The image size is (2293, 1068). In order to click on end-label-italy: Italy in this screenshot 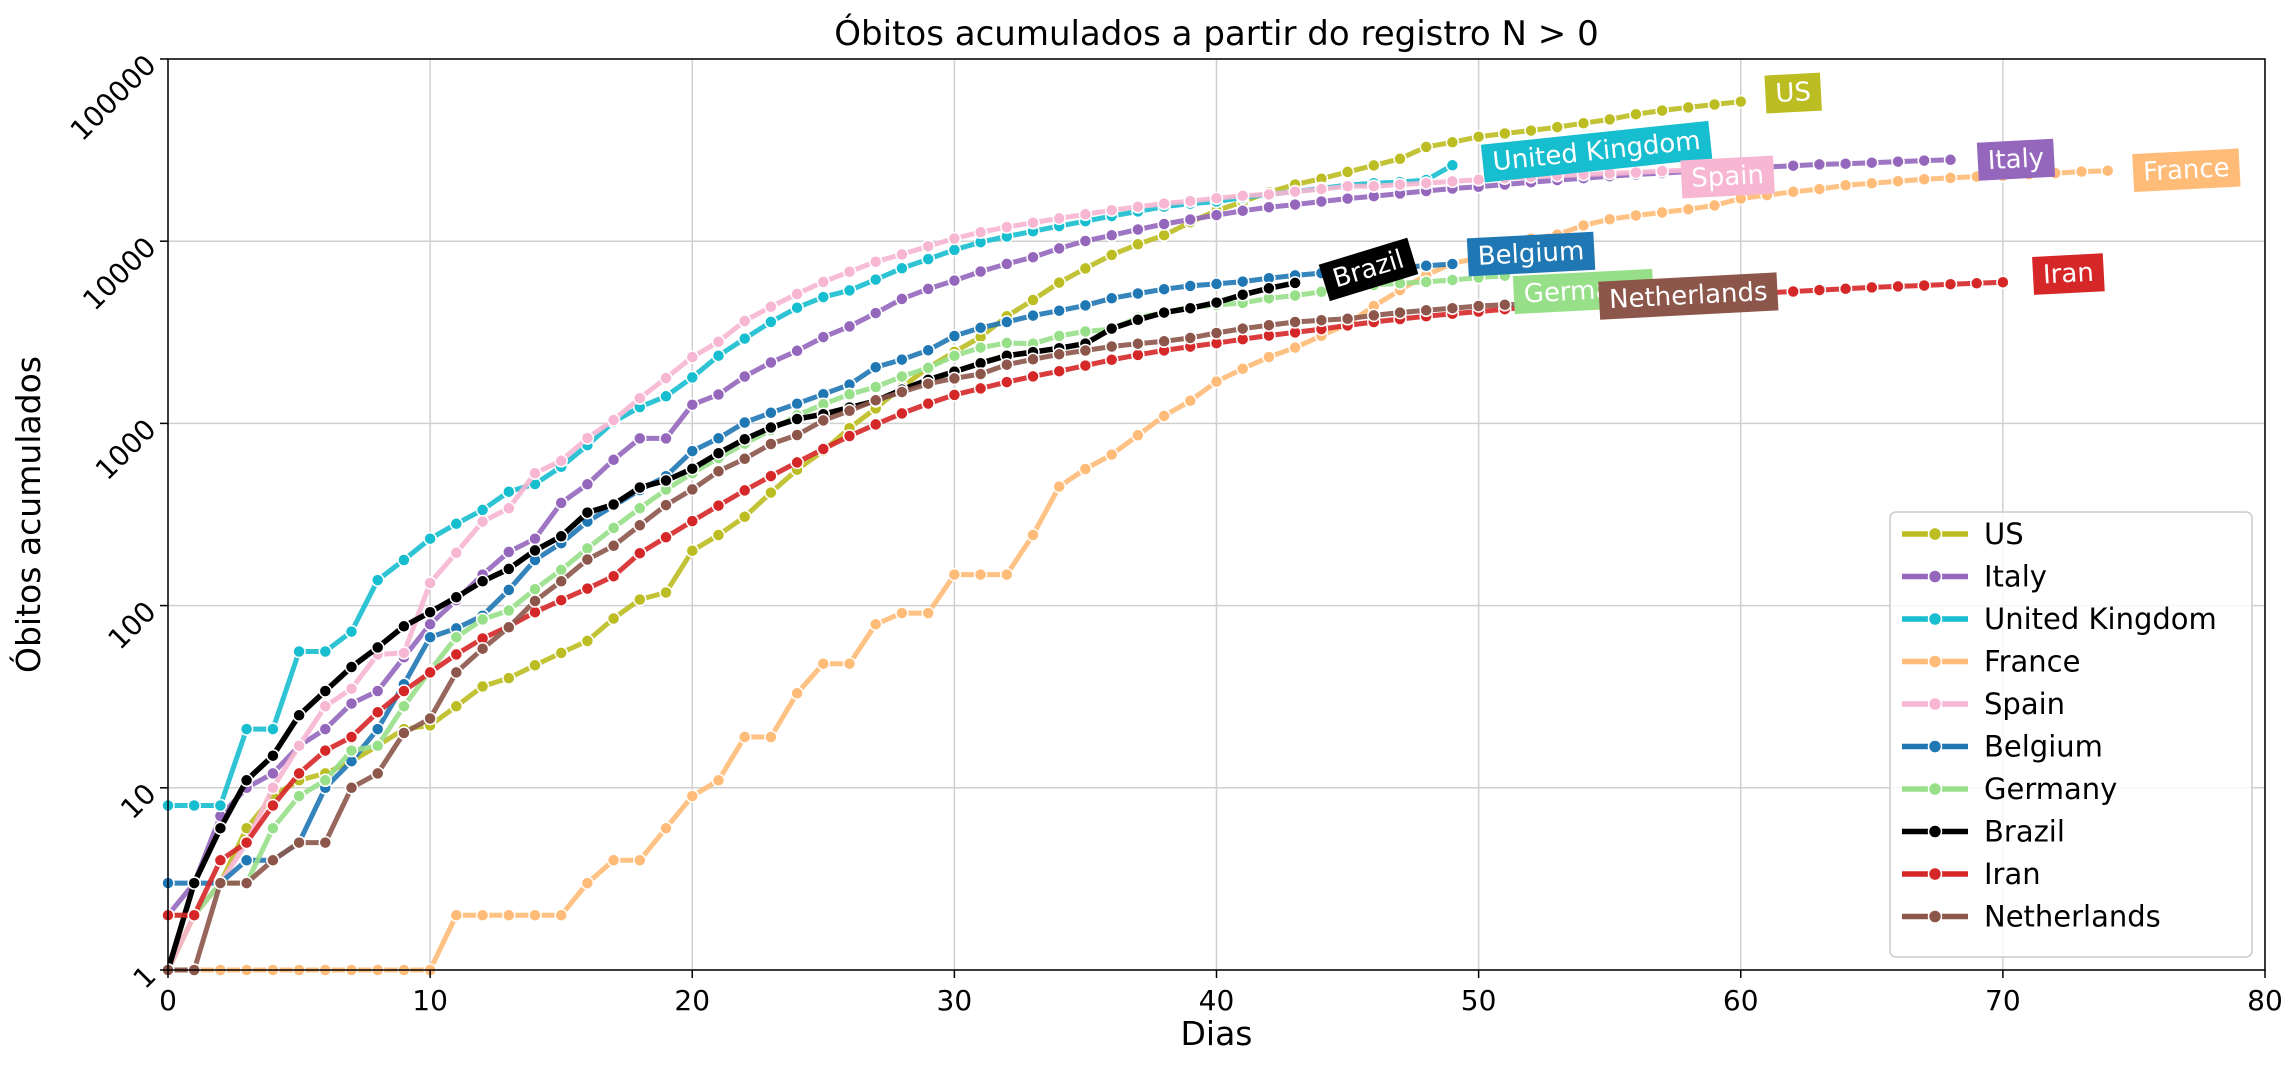, I will do `click(2016, 159)`.